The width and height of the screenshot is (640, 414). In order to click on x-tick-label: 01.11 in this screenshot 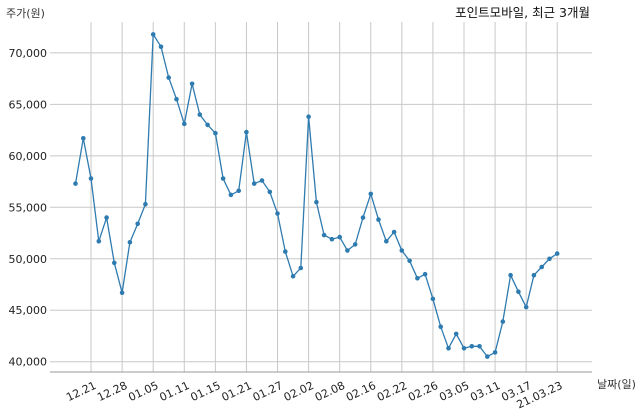, I will do `click(175, 391)`.